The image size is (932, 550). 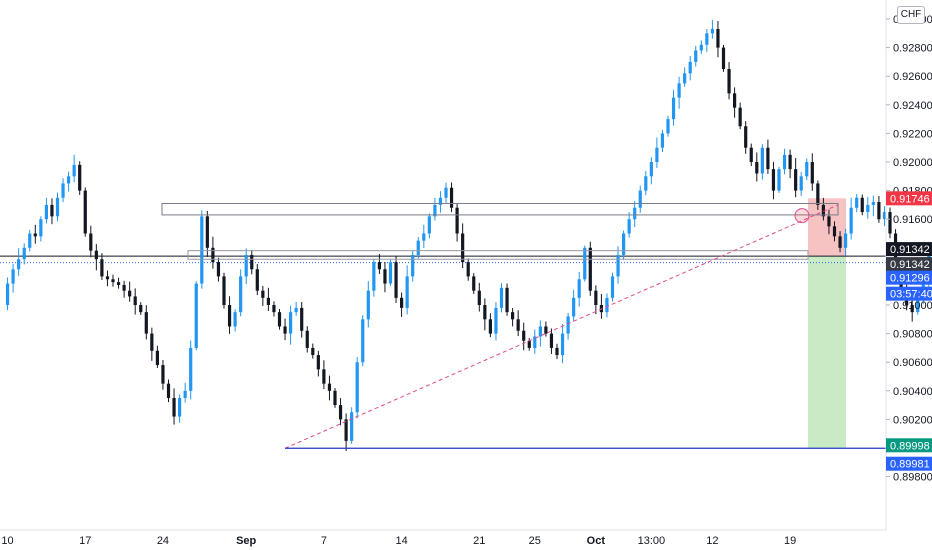 What do you see at coordinates (912, 335) in the screenshot?
I see `price-tick-label: 0.90800` at bounding box center [912, 335].